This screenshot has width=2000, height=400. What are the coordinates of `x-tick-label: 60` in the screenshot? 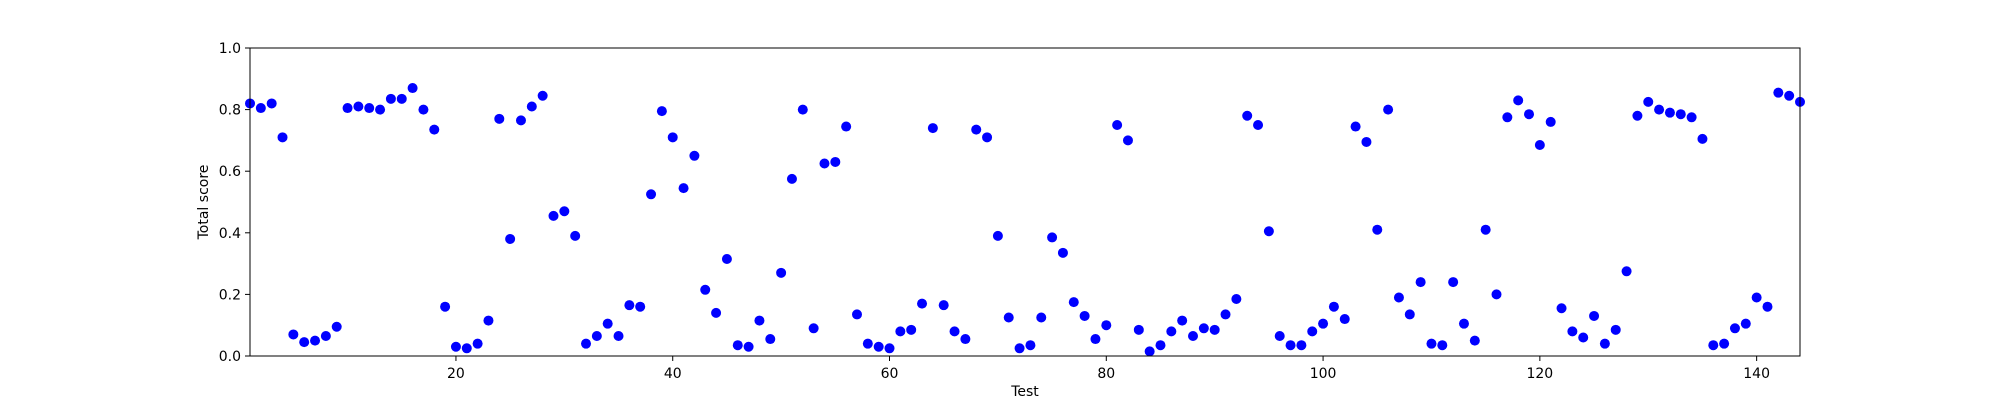 It's located at (890, 374).